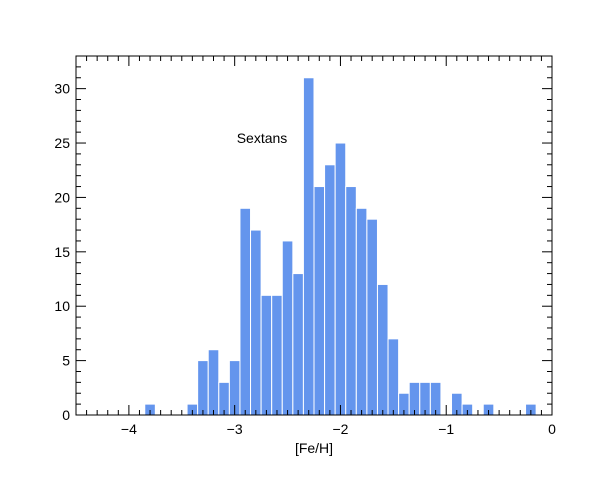 The width and height of the screenshot is (599, 479). I want to click on x-tick-label: −2, so click(340, 429).